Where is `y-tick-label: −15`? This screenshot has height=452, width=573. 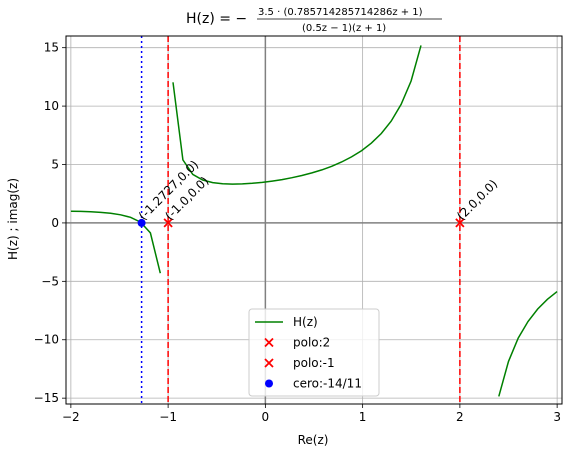
y-tick-label: −15 is located at coordinates (46, 398).